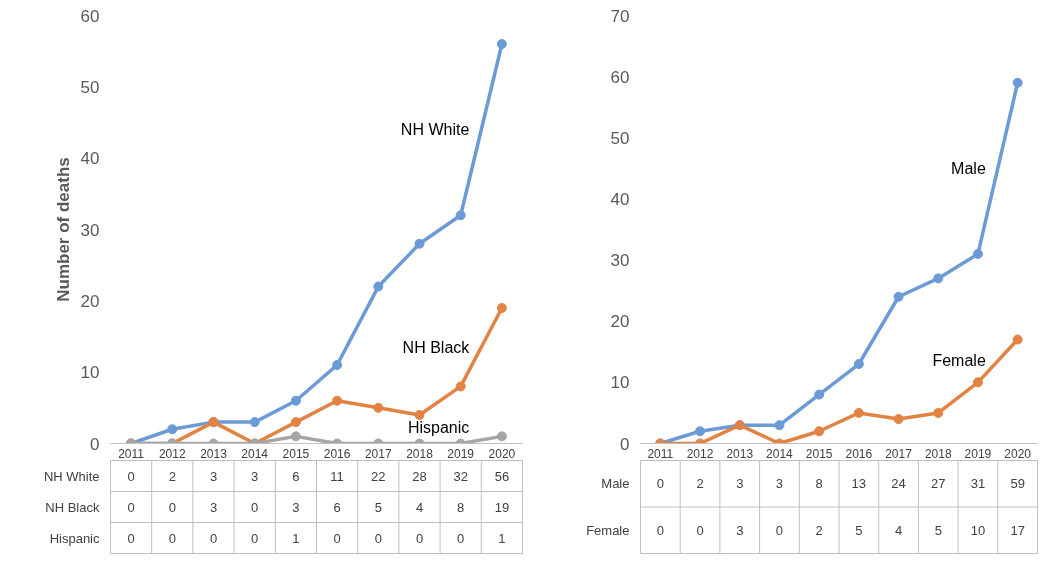 The height and width of the screenshot is (576, 1052). I want to click on series-label: Female, so click(959, 361).